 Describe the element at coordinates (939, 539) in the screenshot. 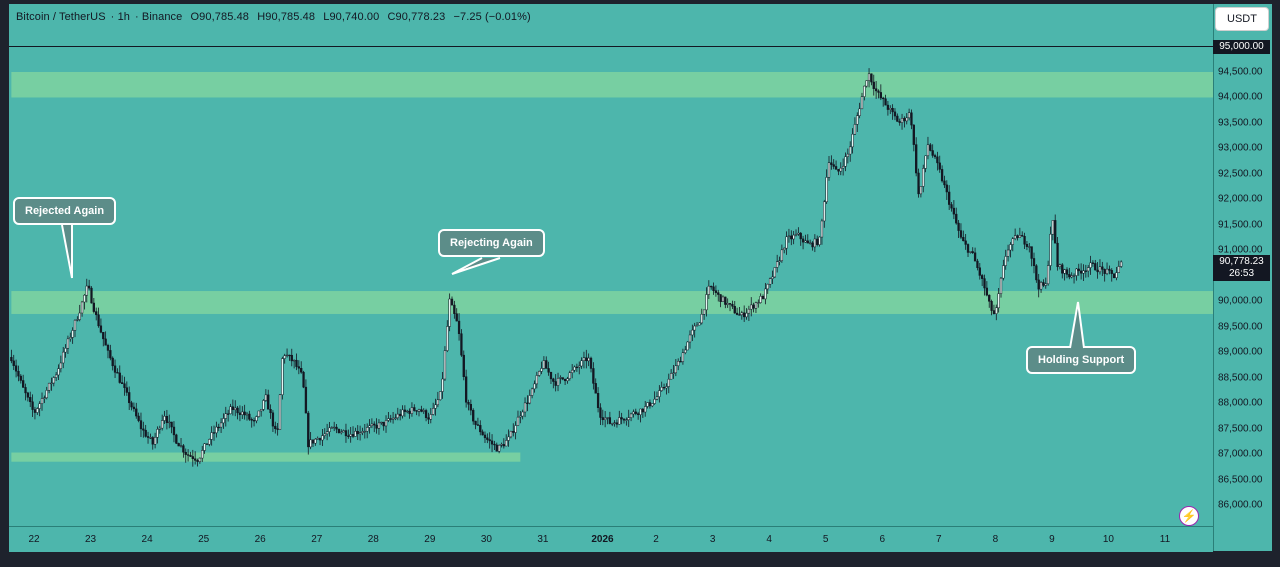

I see `time-tick-label: 7` at that location.